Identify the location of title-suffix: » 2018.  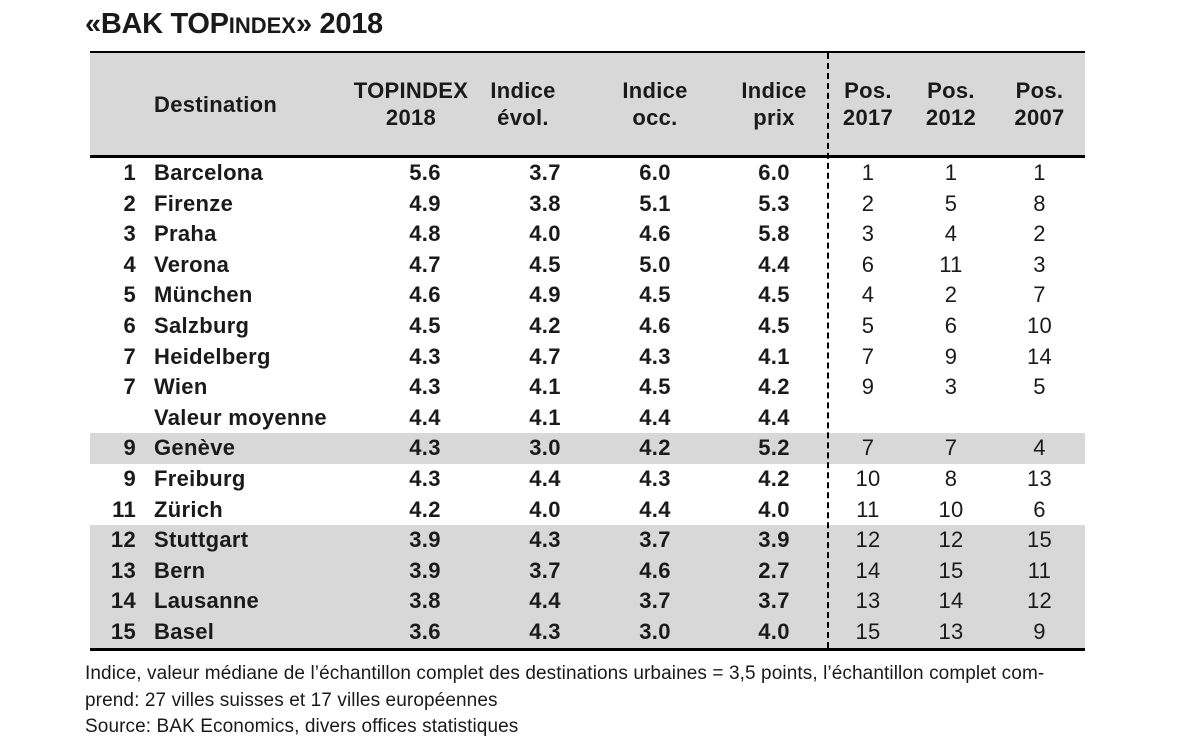
(339, 24).